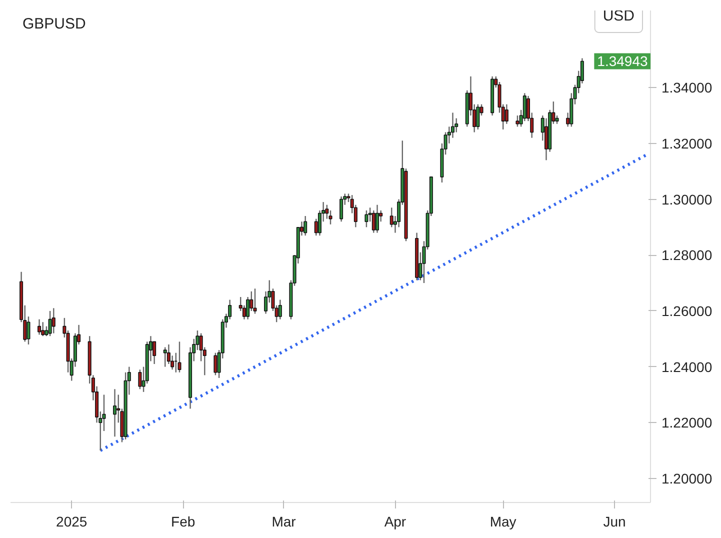  Describe the element at coordinates (183, 522) in the screenshot. I see `x-tick-label: Feb` at that location.